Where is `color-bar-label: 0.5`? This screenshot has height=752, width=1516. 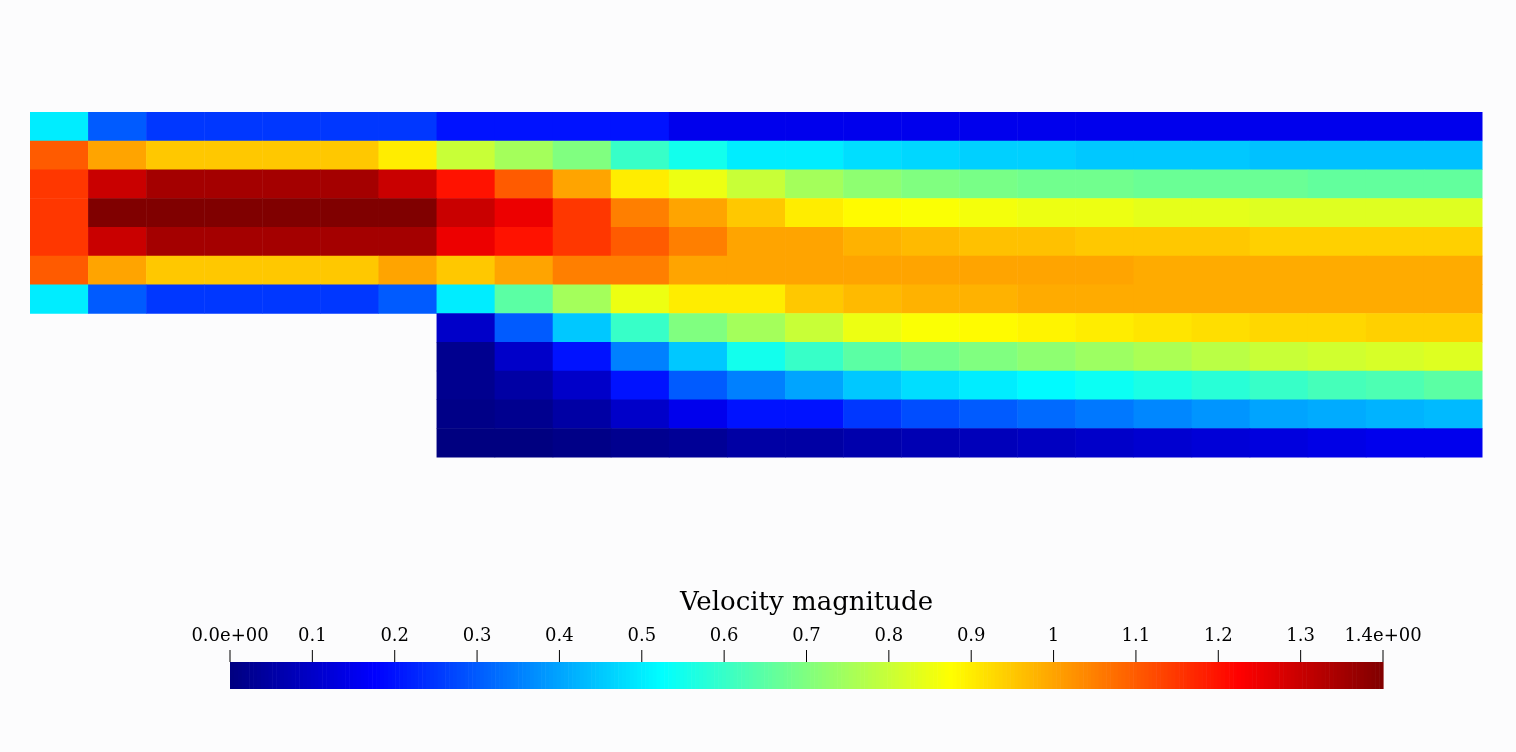 color-bar-label: 0.5 is located at coordinates (642, 634).